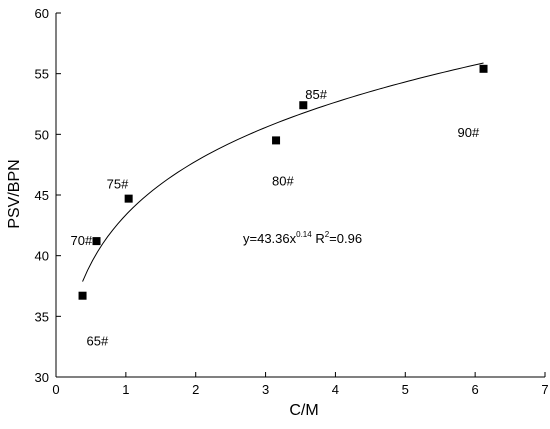 The height and width of the screenshot is (429, 550). I want to click on equation-r2-label: R, so click(318, 238).